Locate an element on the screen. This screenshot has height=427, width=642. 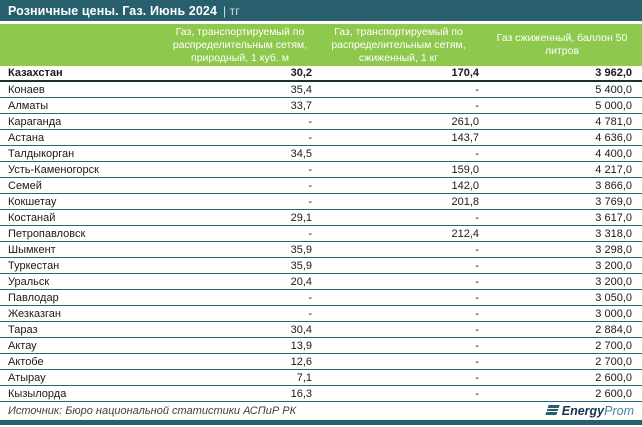
city-name: Петропавловск is located at coordinates (47, 233).